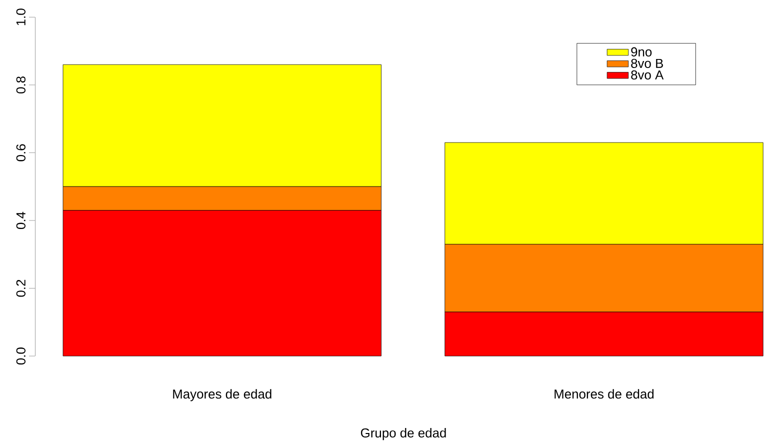  What do you see at coordinates (403, 434) in the screenshot?
I see `x-axis-title: Grupo de edad` at bounding box center [403, 434].